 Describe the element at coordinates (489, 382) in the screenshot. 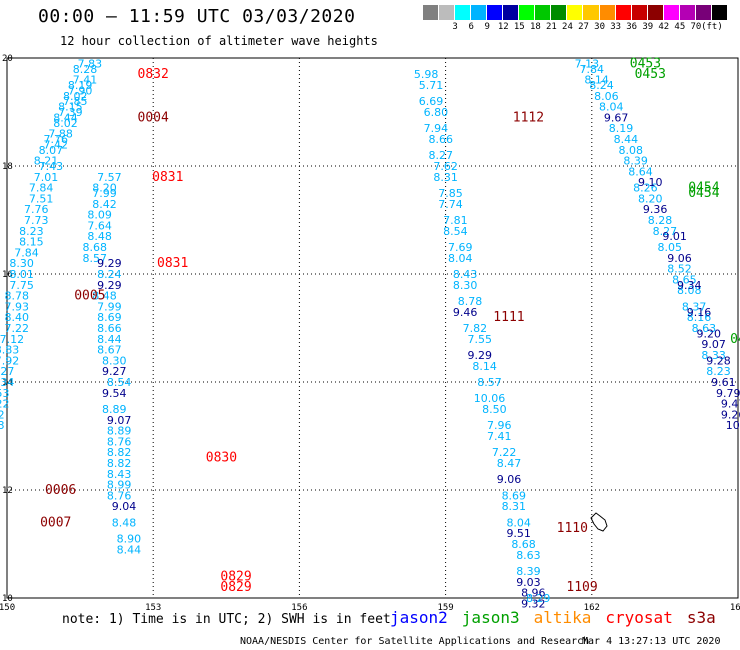

I see `wave-height-label: 8.57` at that location.